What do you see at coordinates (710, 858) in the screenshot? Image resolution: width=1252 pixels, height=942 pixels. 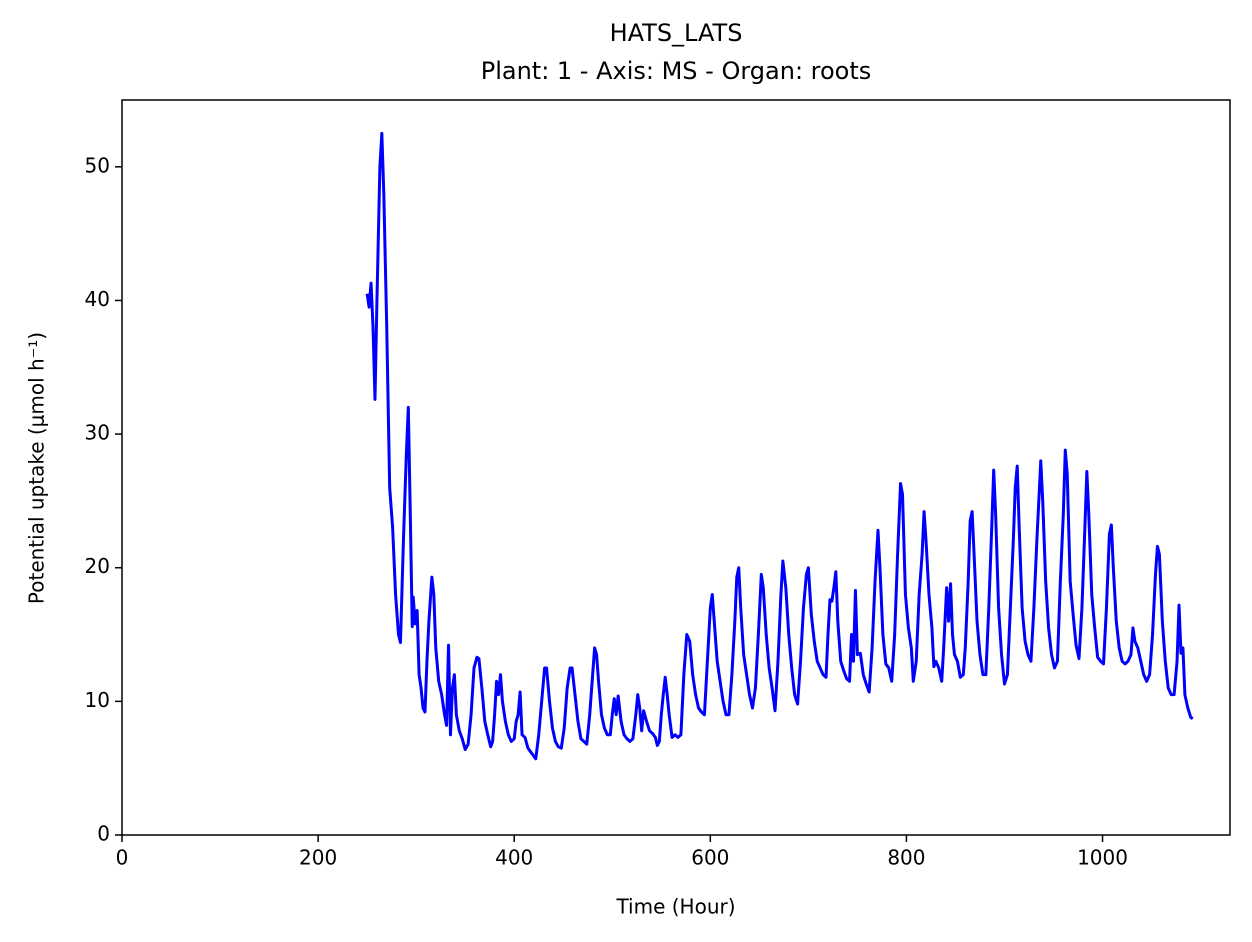 I see `x-tick-label: 600` at bounding box center [710, 858].